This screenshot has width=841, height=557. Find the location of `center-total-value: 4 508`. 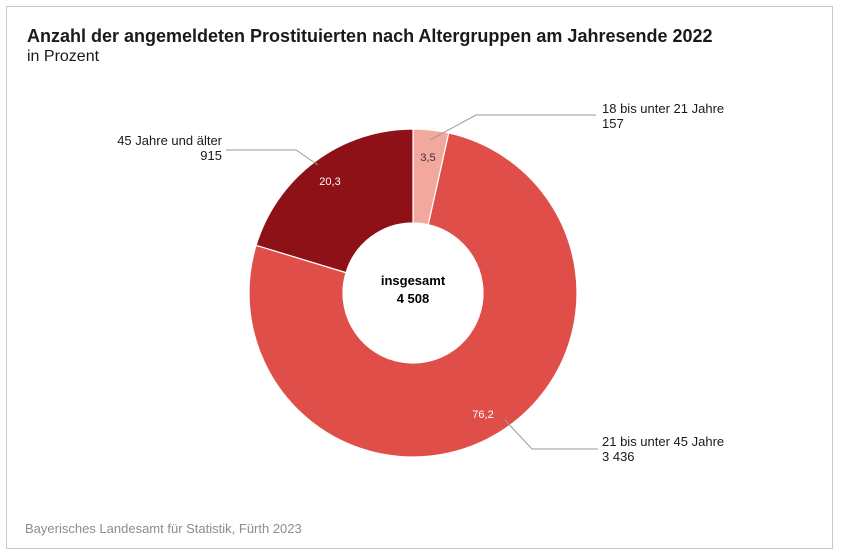

center-total-value: 4 508 is located at coordinates (413, 298).